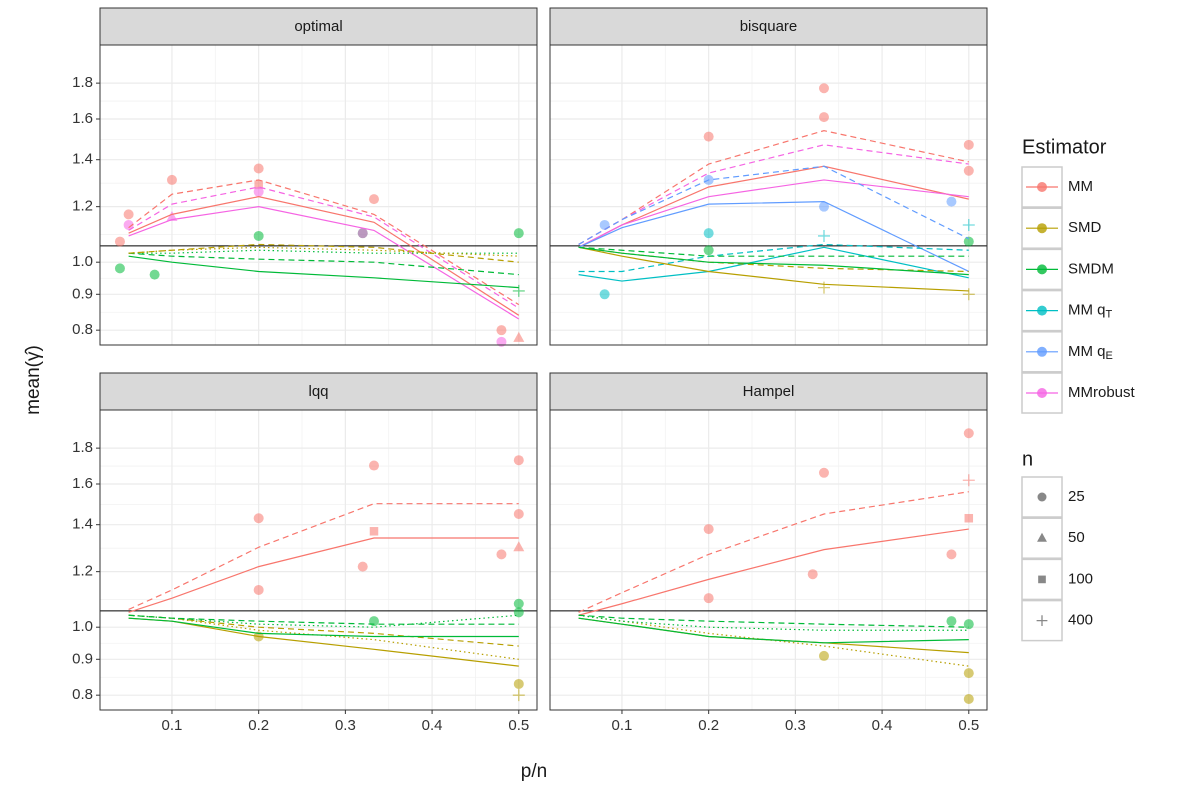 The image size is (1178, 793). Describe the element at coordinates (1027, 459) in the screenshot. I see `legend-title: n` at that location.